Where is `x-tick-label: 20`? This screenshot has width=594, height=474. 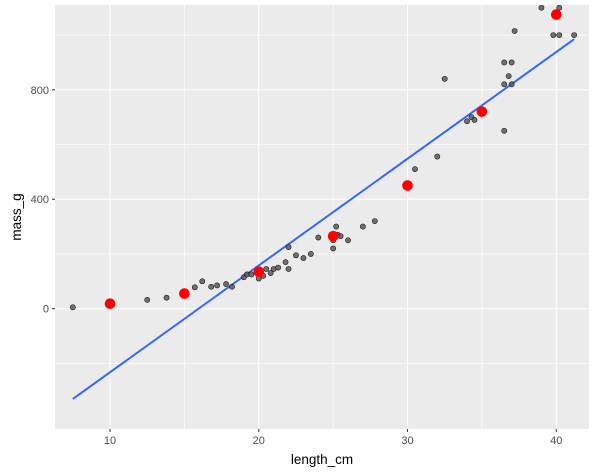 x-tick-label: 20 is located at coordinates (259, 441).